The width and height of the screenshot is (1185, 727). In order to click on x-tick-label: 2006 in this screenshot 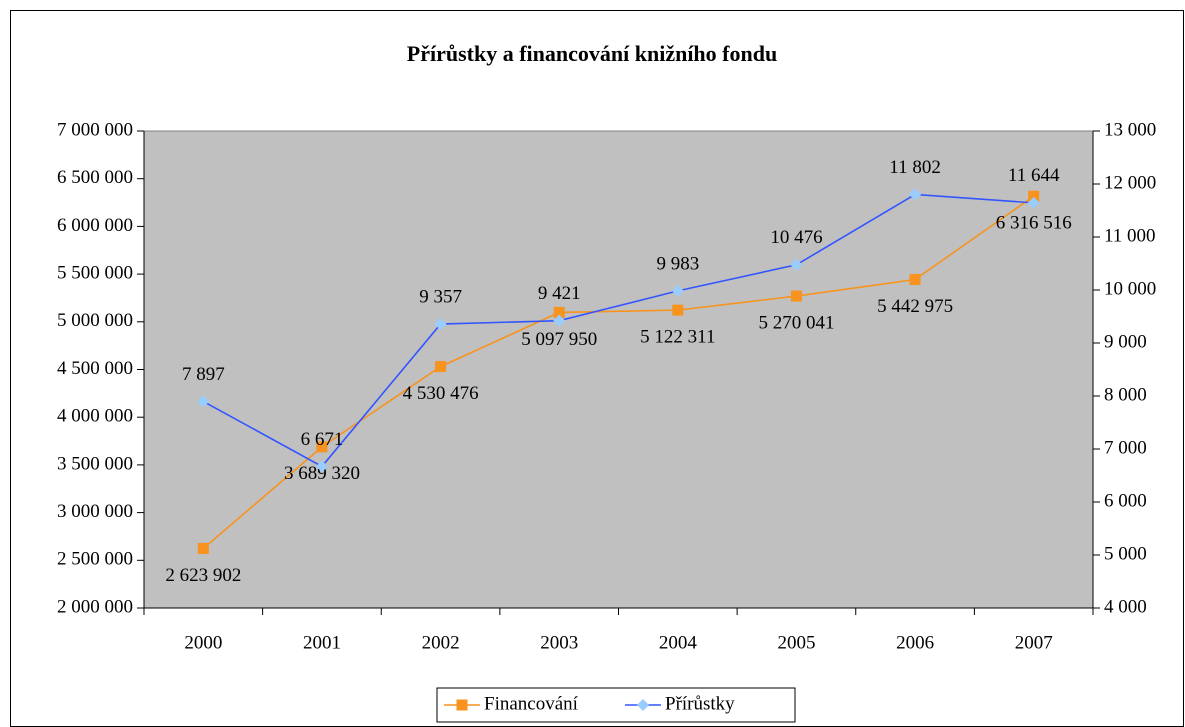, I will do `click(915, 642)`.